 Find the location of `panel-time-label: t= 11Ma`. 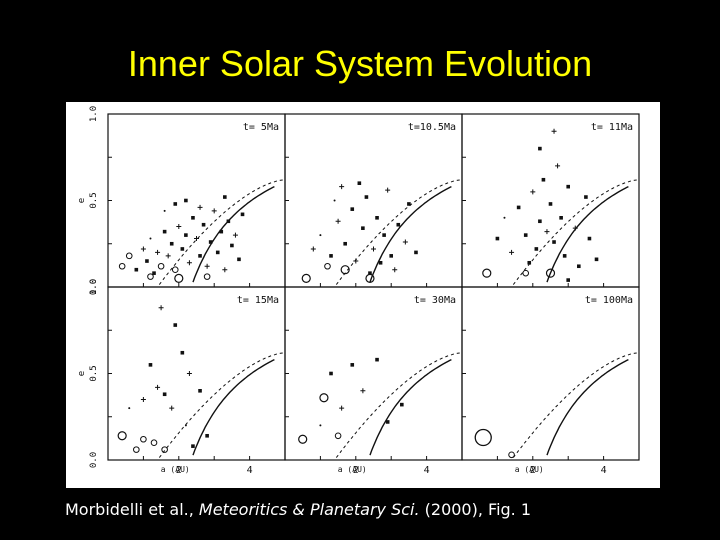

panel-time-label: t= 11Ma is located at coordinates (612, 127).